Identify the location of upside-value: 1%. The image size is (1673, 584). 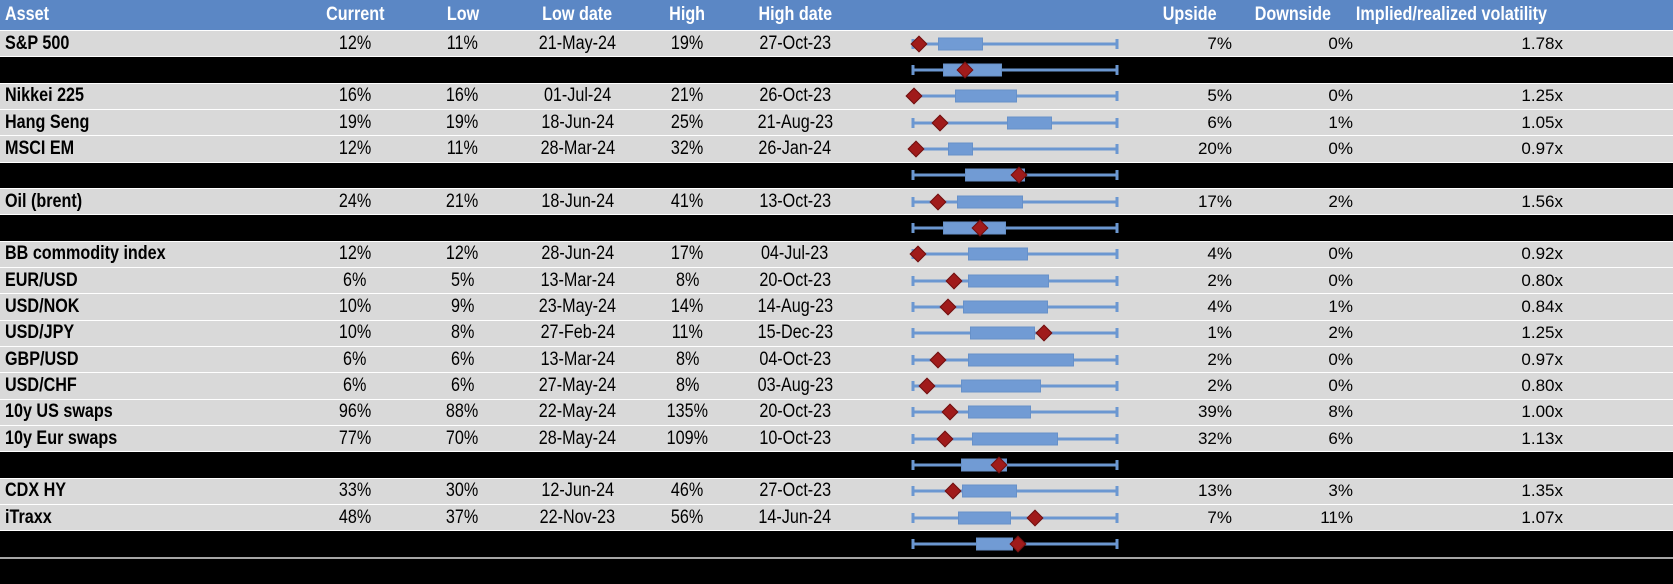
(1219, 333).